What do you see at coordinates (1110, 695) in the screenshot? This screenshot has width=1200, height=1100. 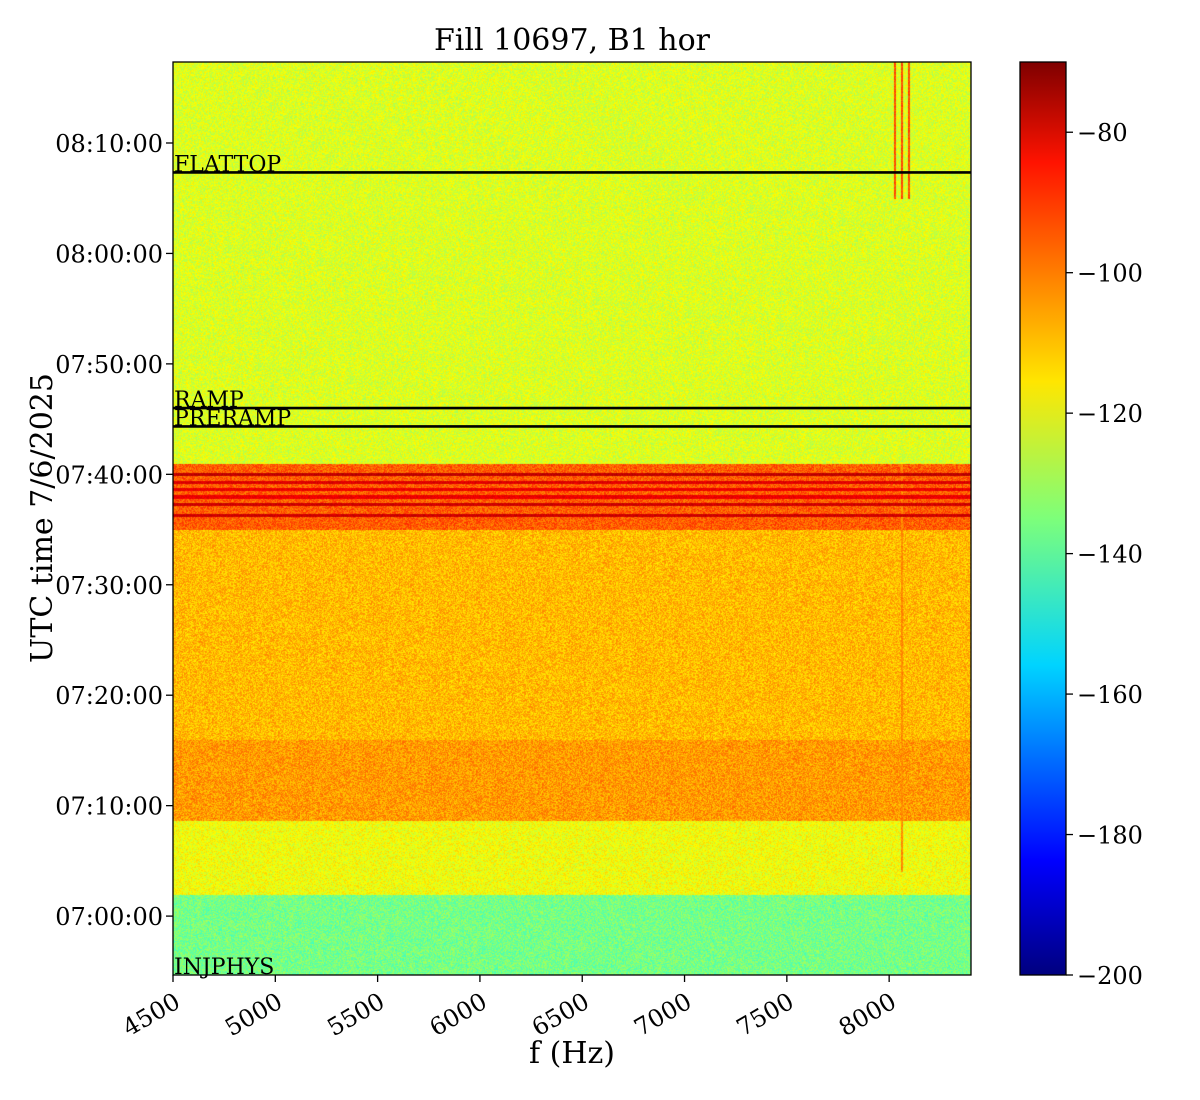 I see `colorbar-tick-label: −160` at bounding box center [1110, 695].